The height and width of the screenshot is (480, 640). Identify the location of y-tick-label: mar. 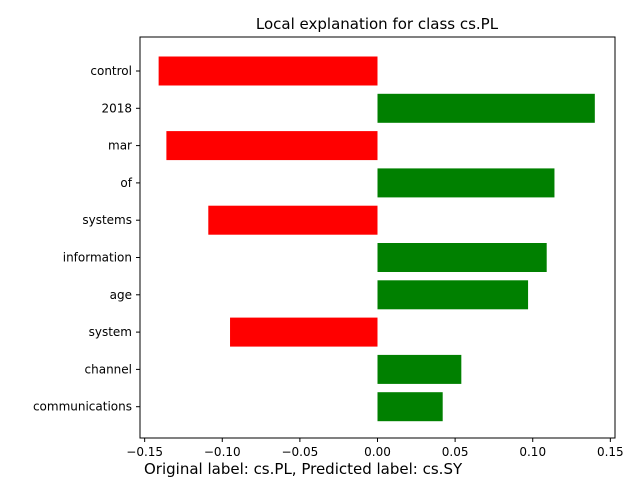
(120, 146).